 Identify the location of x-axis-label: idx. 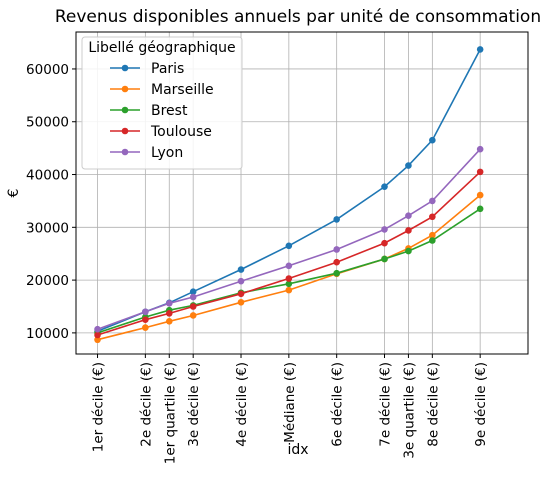
(297, 450).